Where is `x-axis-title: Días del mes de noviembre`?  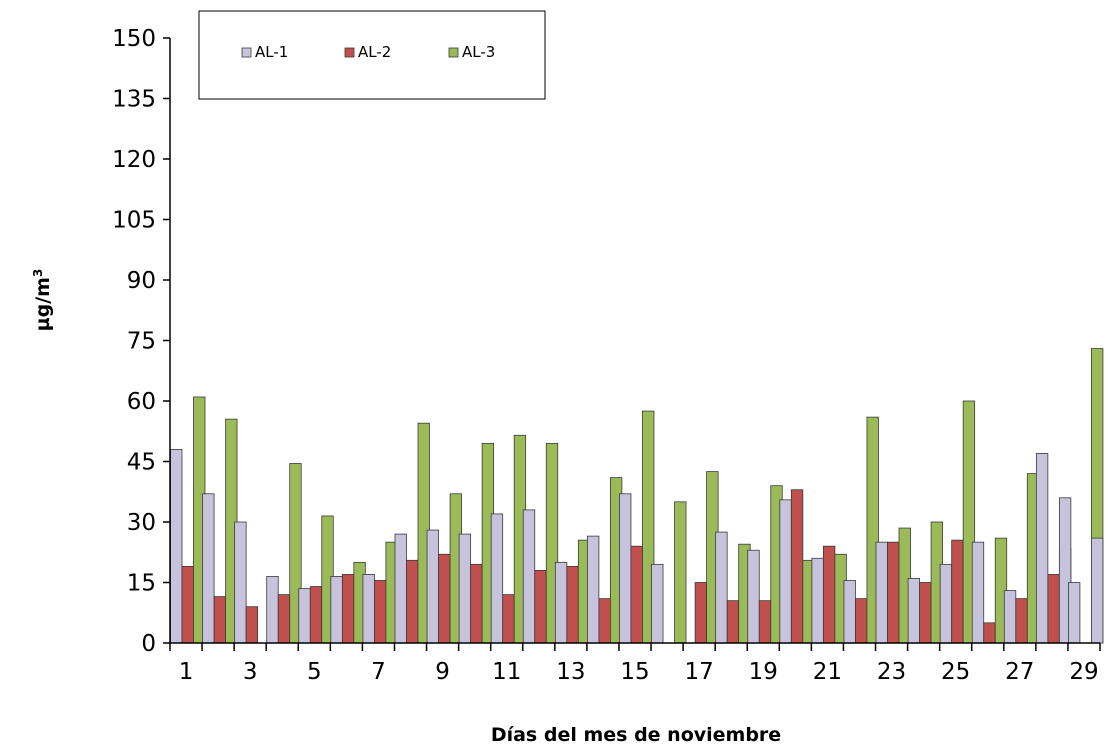
x-axis-title: Días del mes de noviembre is located at coordinates (636, 735).